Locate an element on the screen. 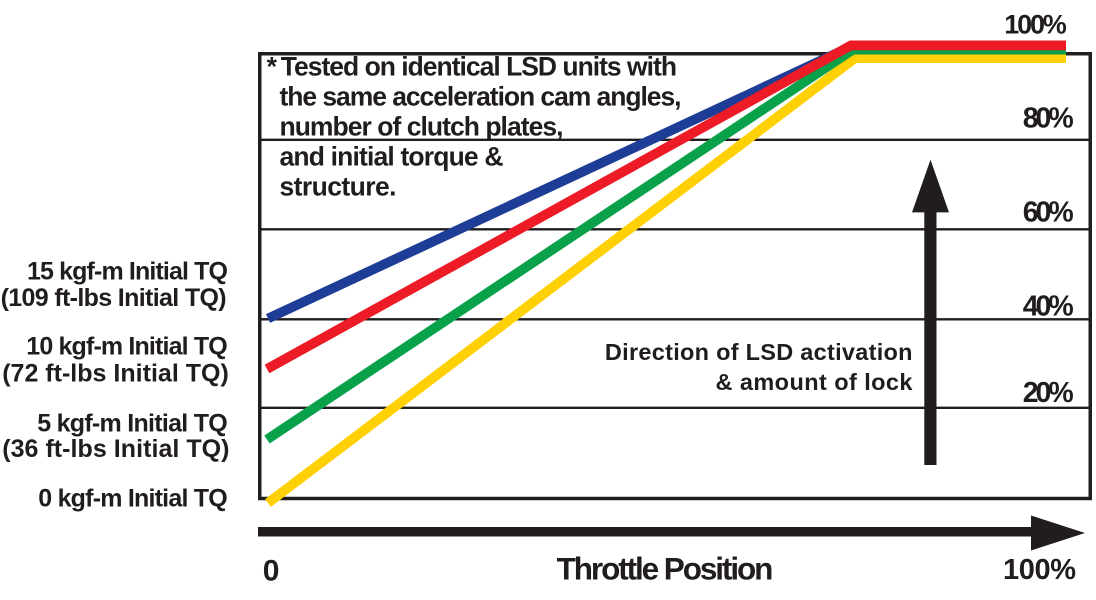 This screenshot has height=600, width=1096. svg-text: (109 ft-lbs Initial TQ) is located at coordinates (114, 298).